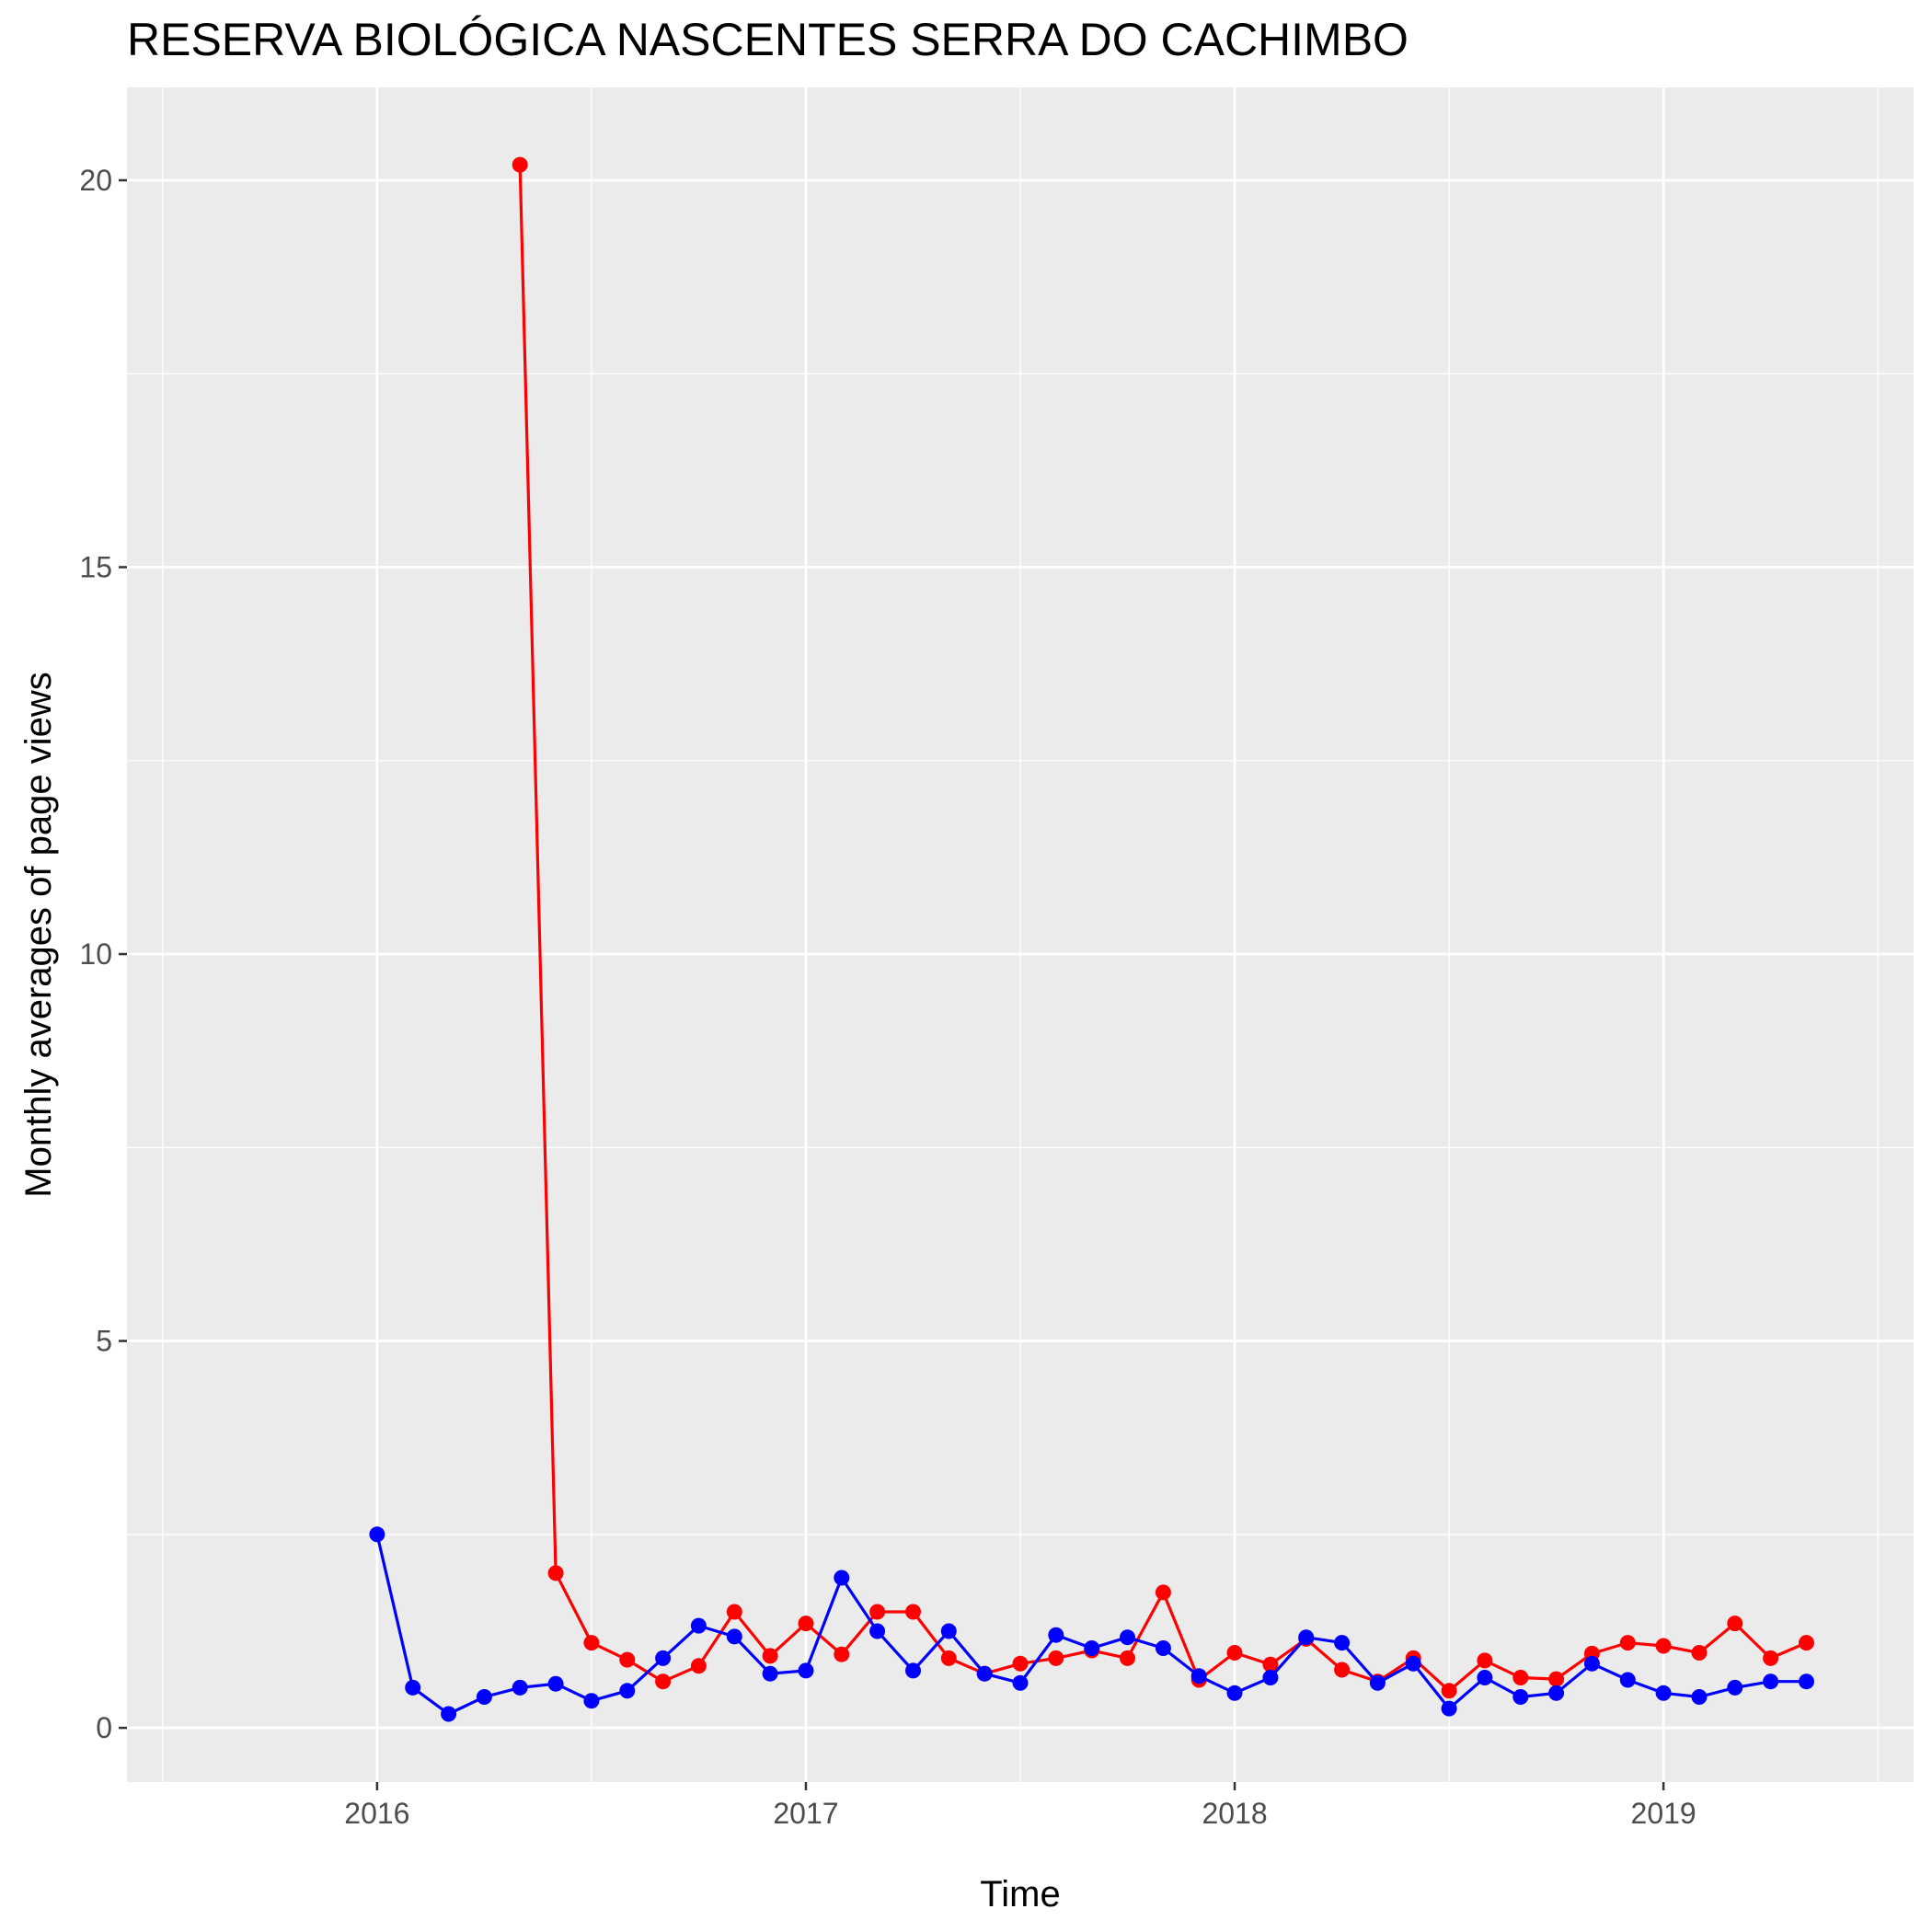  I want to click on x-axis: 2016 2017 2018 2019, so click(1020, 1806).